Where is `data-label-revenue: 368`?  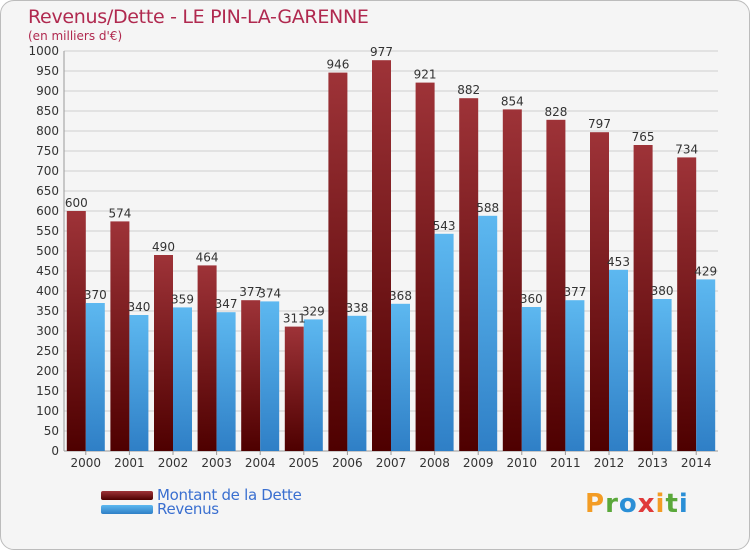 data-label-revenue: 368 is located at coordinates (400, 296).